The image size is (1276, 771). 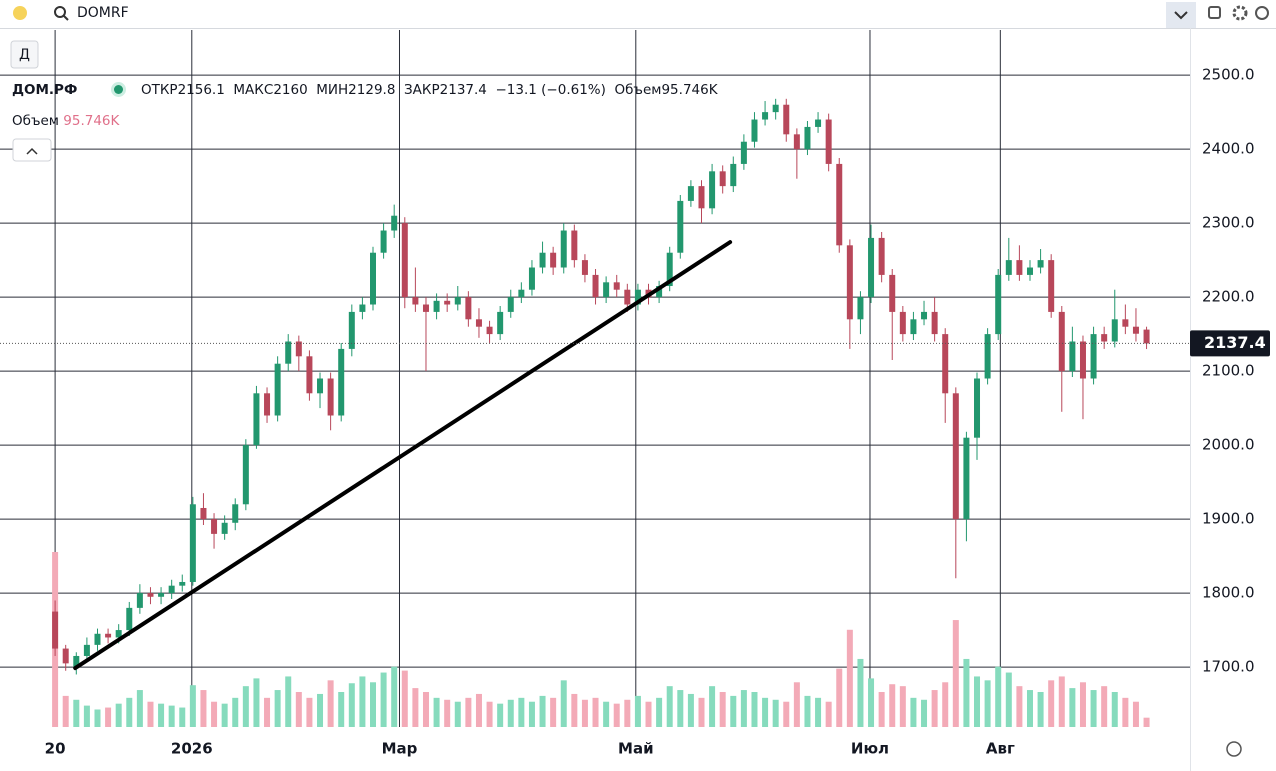 I want to click on search-query: DOMRF, so click(x=103, y=13).